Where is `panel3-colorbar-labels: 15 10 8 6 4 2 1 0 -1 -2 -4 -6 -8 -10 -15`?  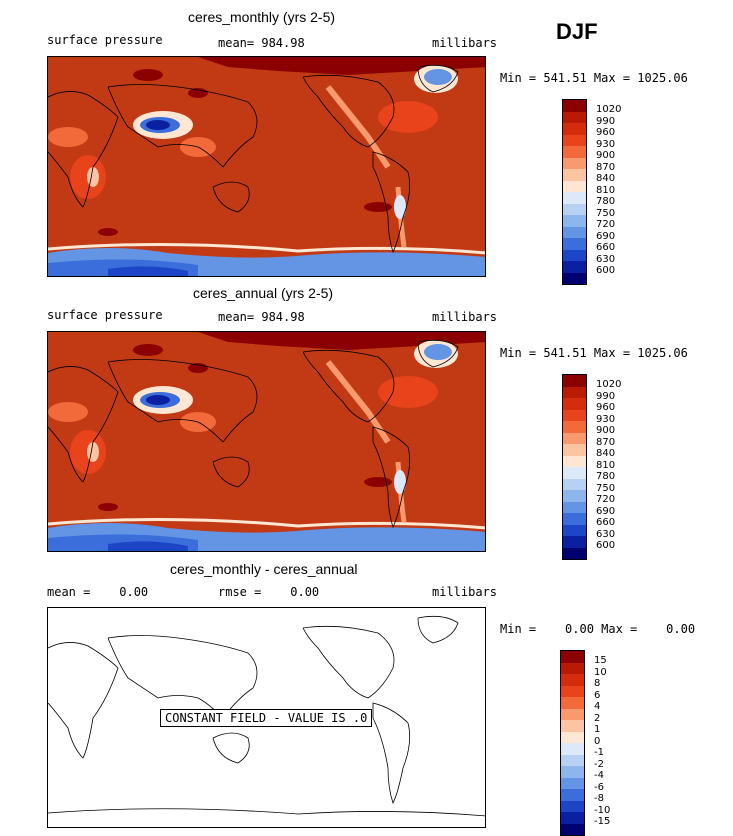 panel3-colorbar-labels: 15 10 8 6 4 2 1 0 -1 -2 -4 -6 -8 -10 -15 is located at coordinates (602, 741).